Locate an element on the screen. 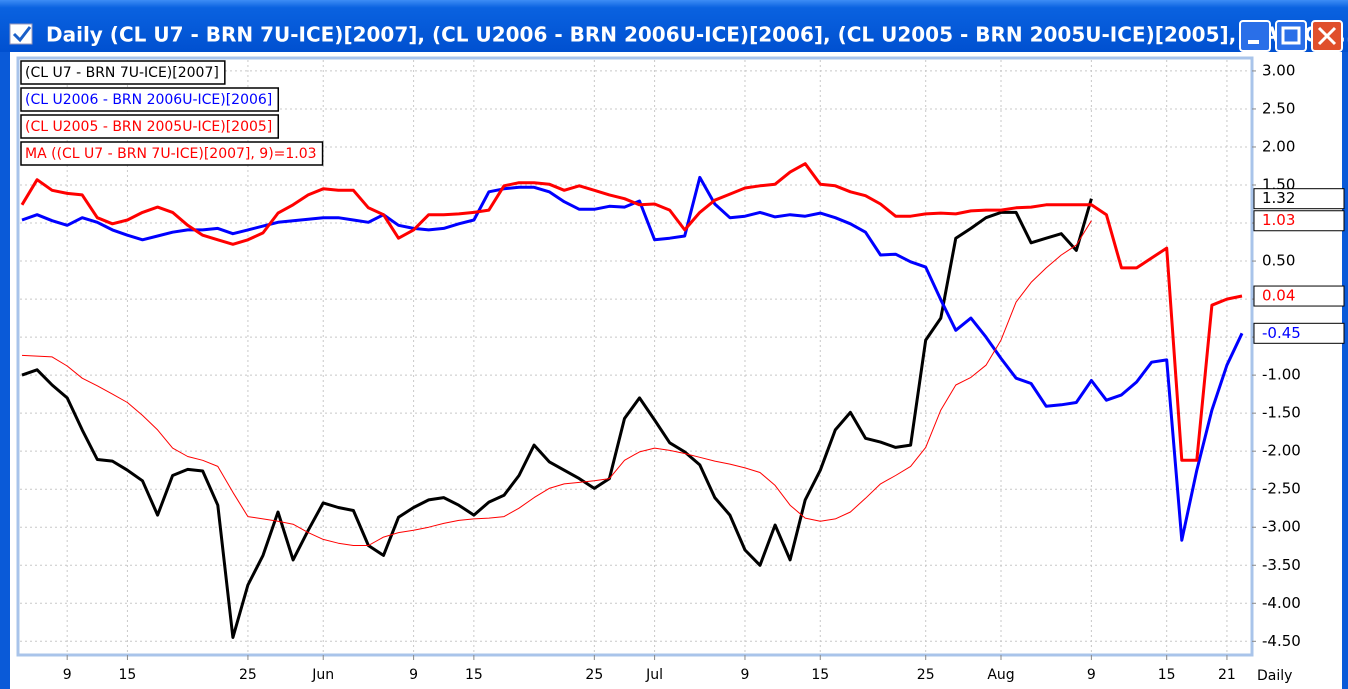  last-value-box: 1.03 is located at coordinates (1299, 221).